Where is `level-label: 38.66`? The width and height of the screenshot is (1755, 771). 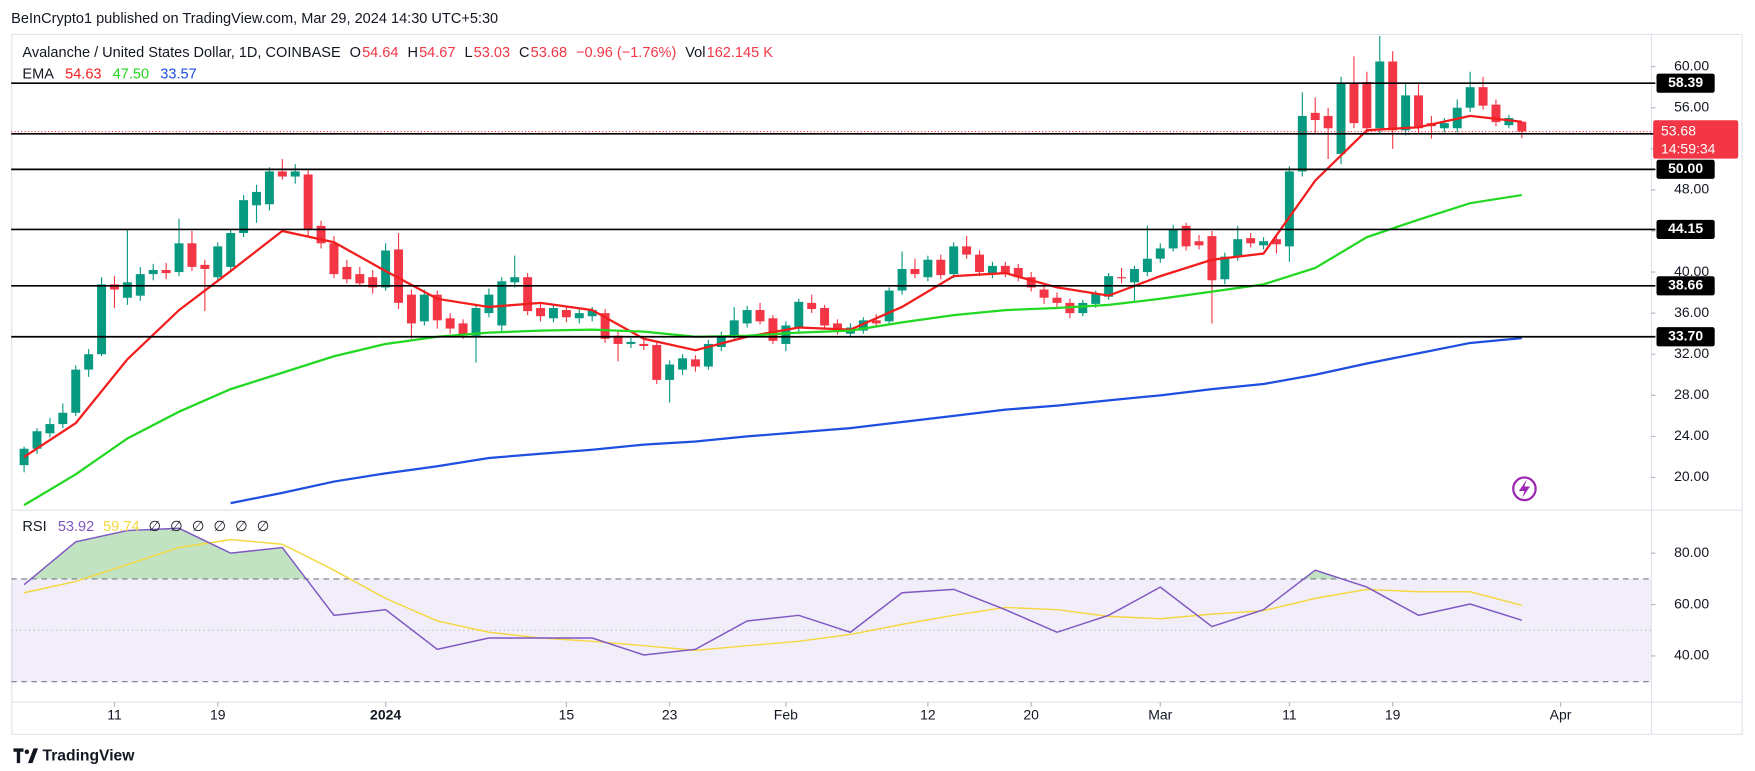
level-label: 38.66 is located at coordinates (1685, 284).